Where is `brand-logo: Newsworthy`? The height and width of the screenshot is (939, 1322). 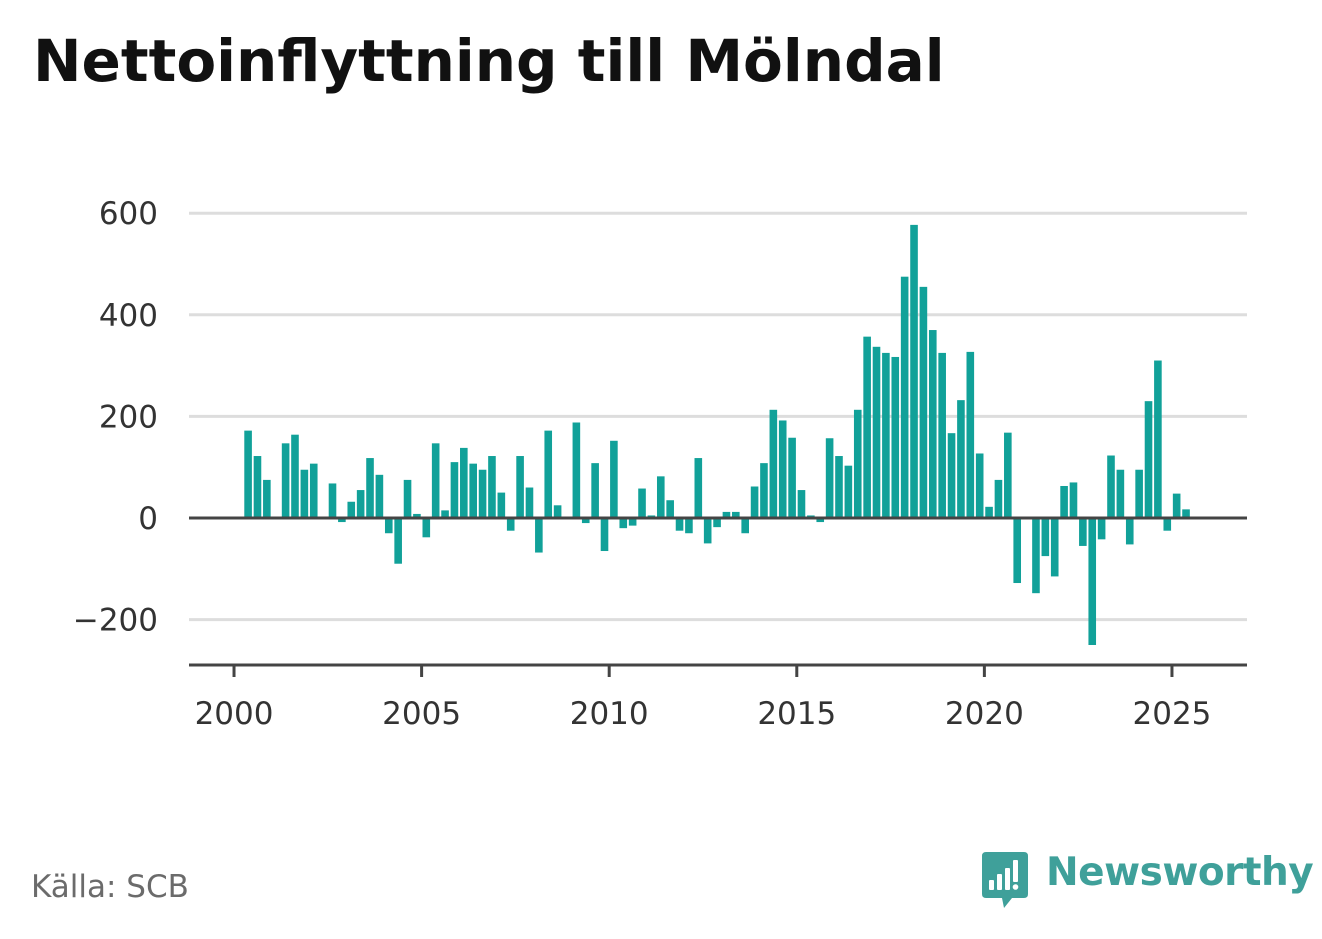 brand-logo: Newsworthy is located at coordinates (1147, 880).